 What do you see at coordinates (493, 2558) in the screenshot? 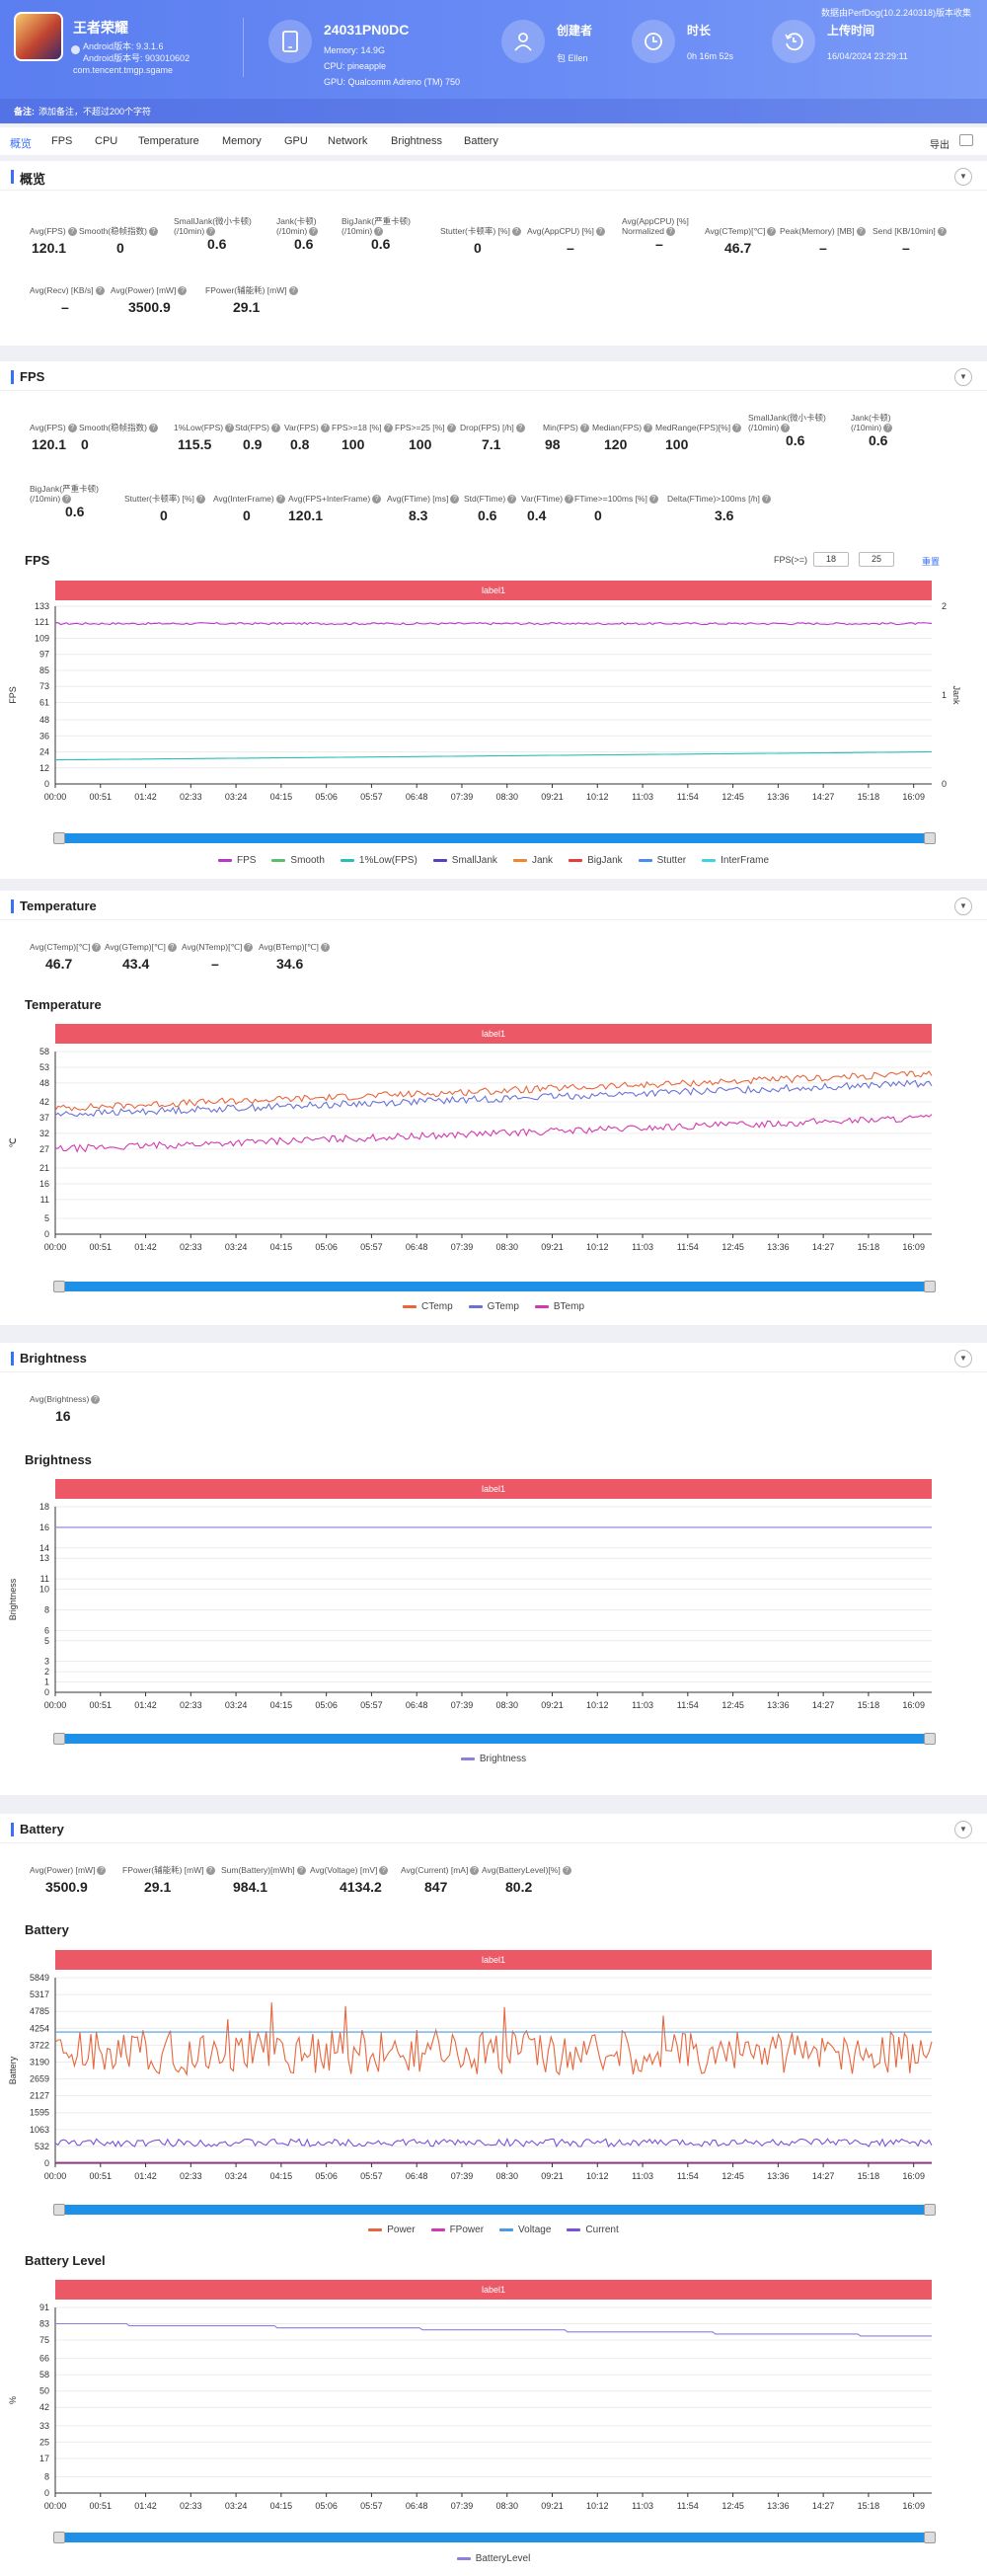
I see `legend-item: BatteryLevel` at bounding box center [493, 2558].